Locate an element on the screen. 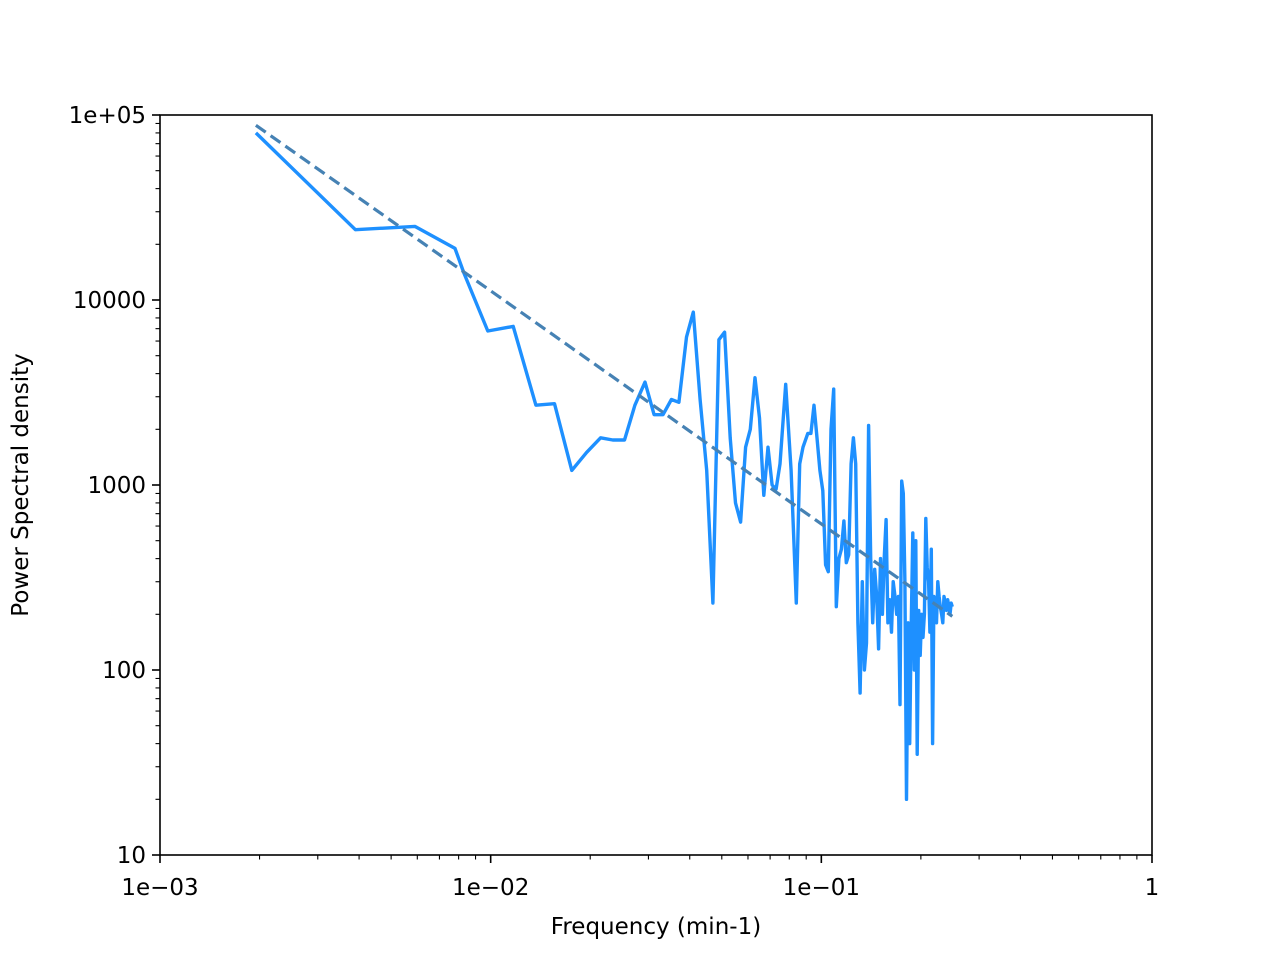  y-axis-label: Power Spectral density is located at coordinates (21, 484).